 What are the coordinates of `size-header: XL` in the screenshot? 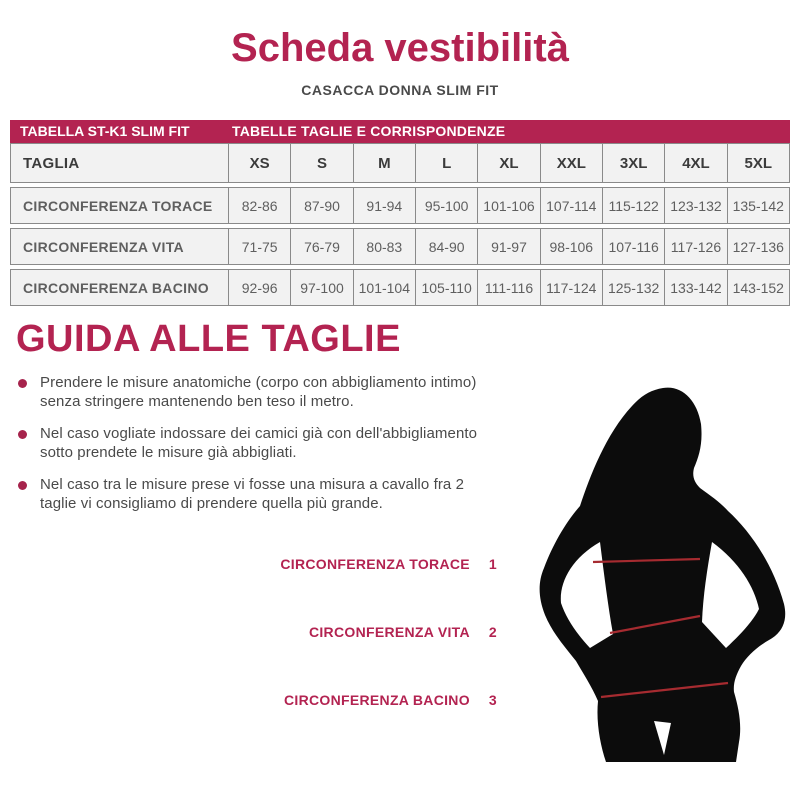 It's located at (508, 163).